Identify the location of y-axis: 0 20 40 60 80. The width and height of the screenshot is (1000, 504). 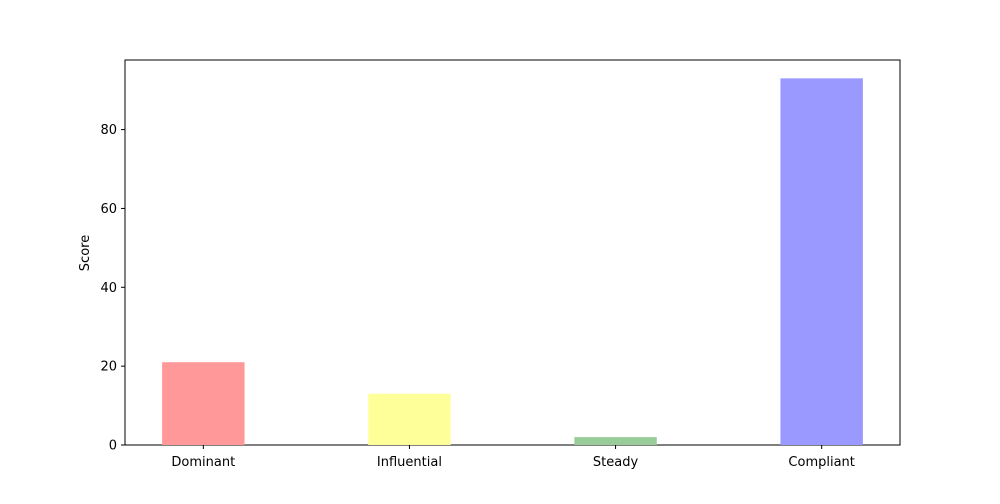
(112, 288).